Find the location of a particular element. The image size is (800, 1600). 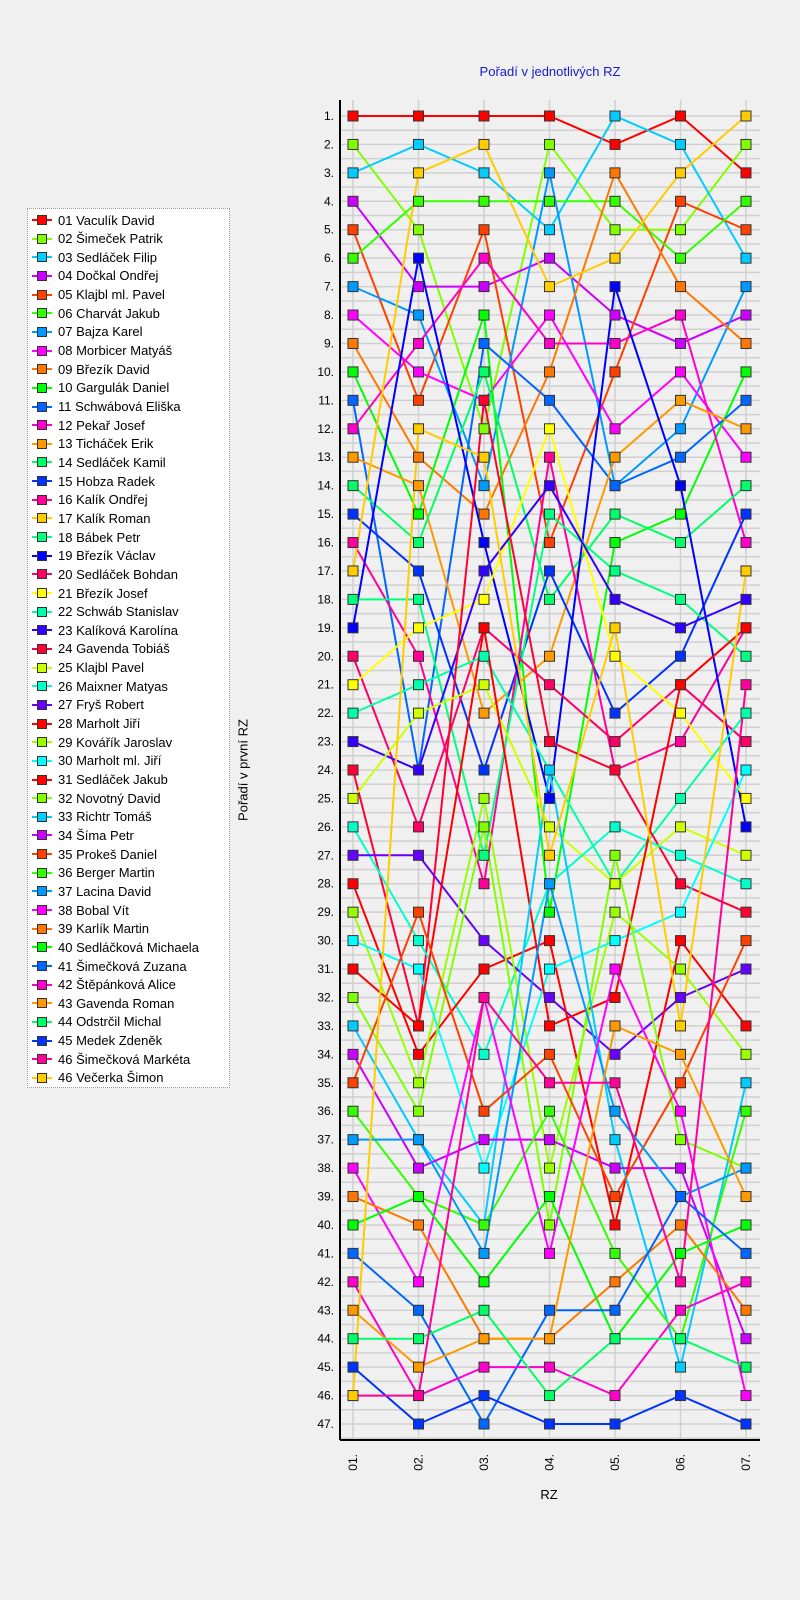

legend-label: 17 Kalík Roman is located at coordinates (104, 518).